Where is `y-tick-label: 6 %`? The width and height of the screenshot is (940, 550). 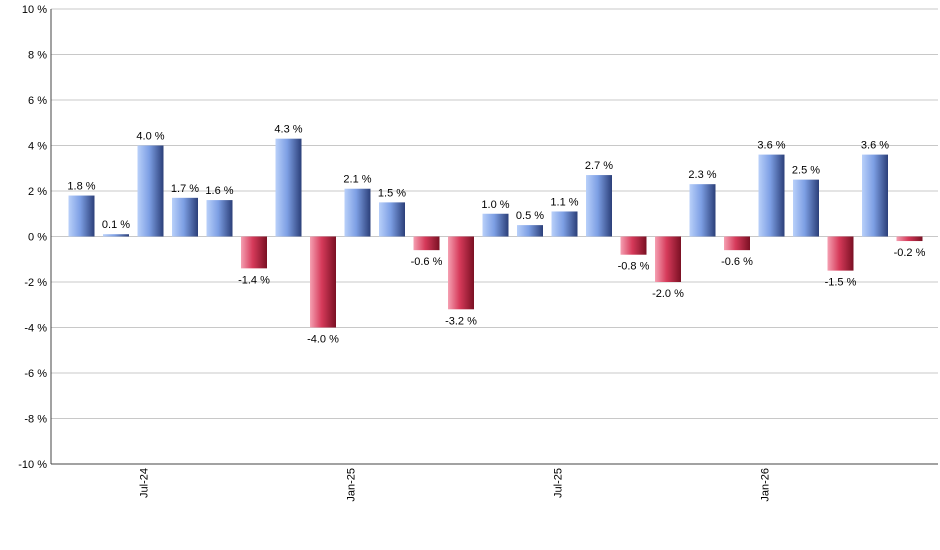 y-tick-label: 6 % is located at coordinates (37, 101).